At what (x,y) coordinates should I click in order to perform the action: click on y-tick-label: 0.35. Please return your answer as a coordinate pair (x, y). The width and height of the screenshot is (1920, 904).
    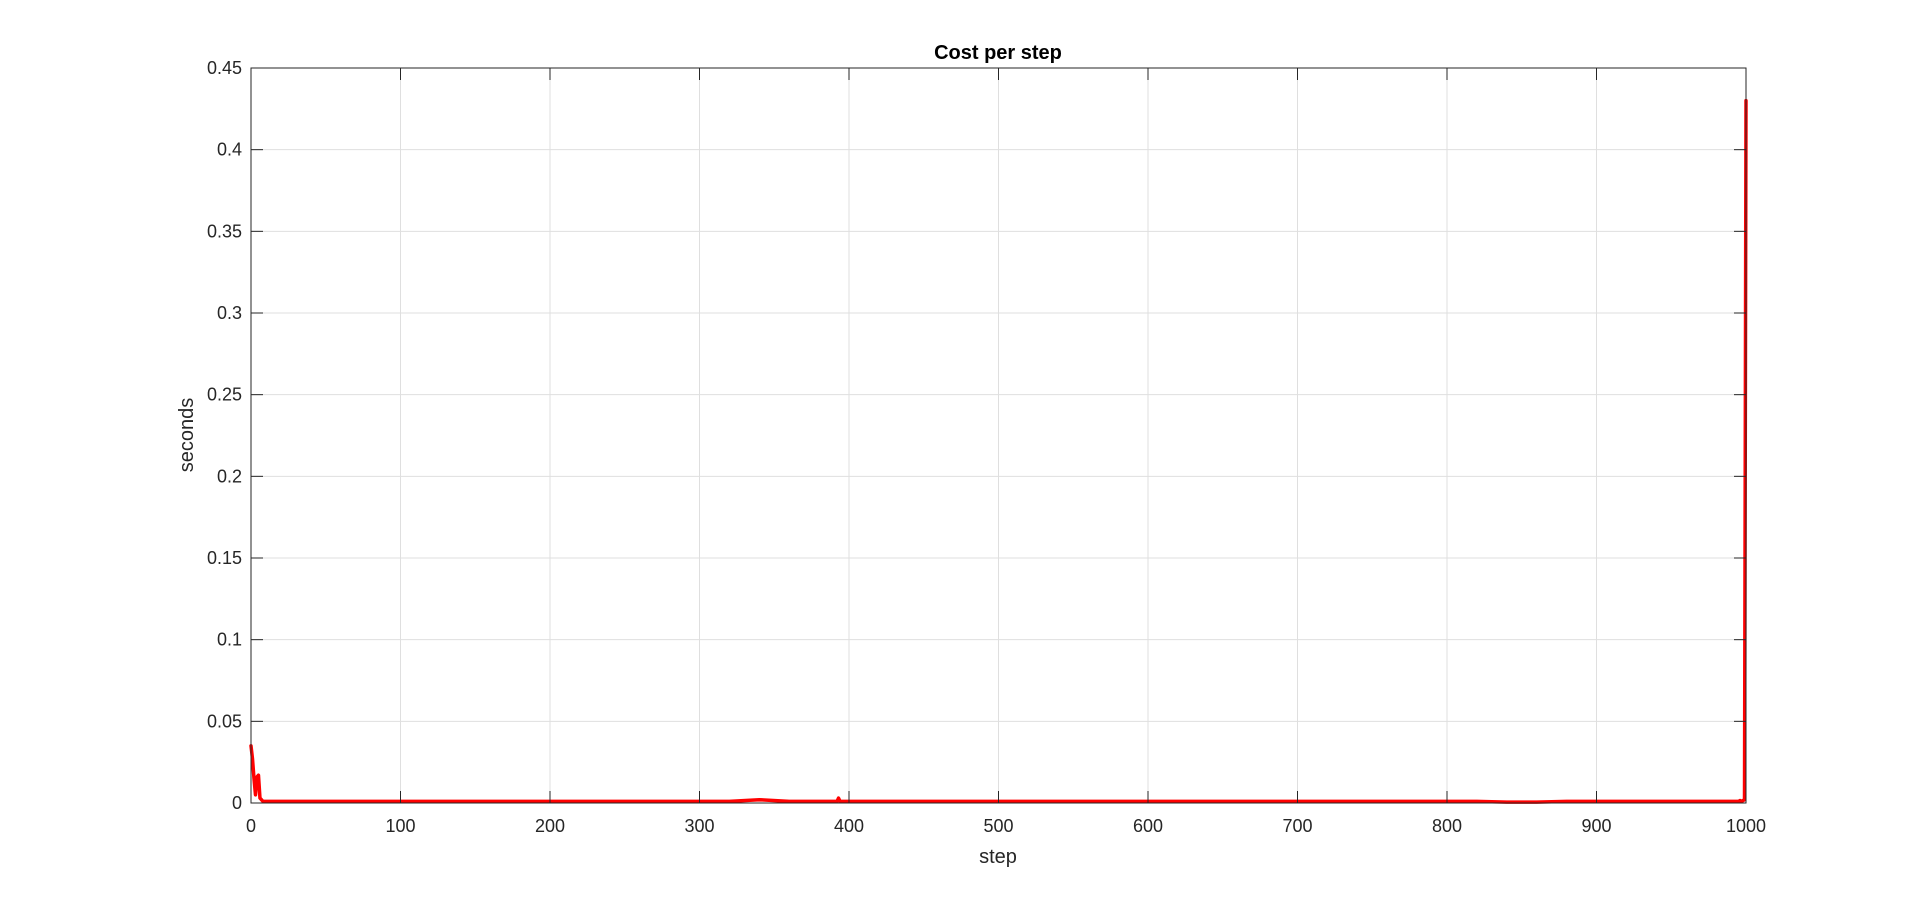
    Looking at the image, I should click on (224, 231).